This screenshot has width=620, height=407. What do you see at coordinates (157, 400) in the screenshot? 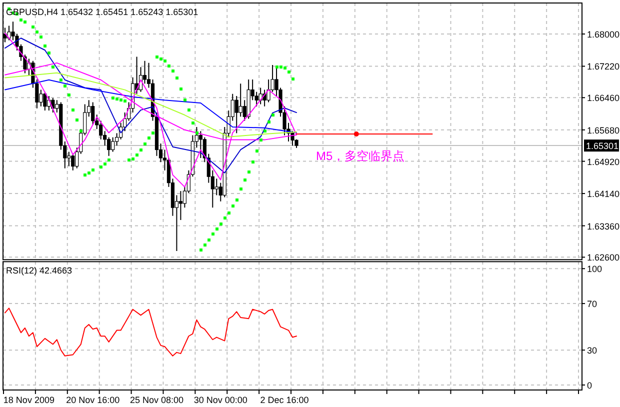
I see `x-tick-label: 25 Nov 08:00` at bounding box center [157, 400].